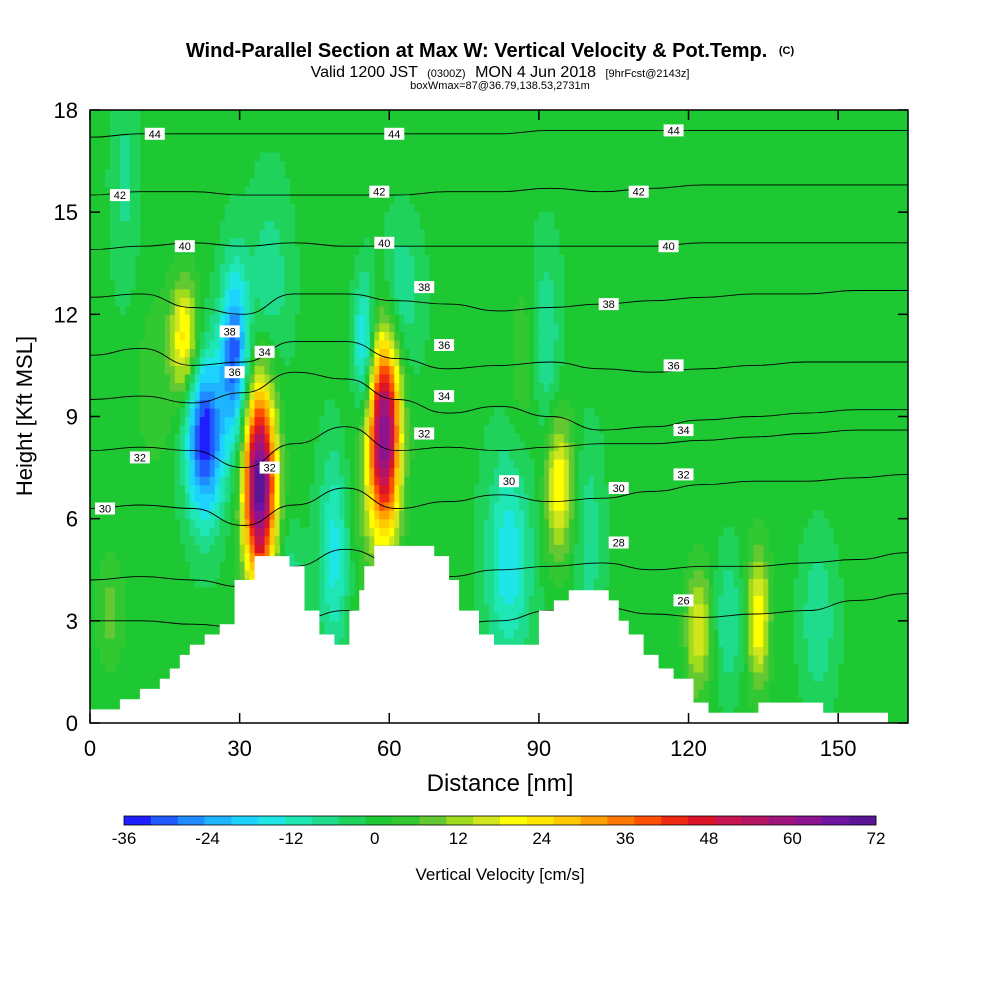 The height and width of the screenshot is (1000, 1000). Describe the element at coordinates (119, 195) in the screenshot. I see `contour-label: 42` at that location.